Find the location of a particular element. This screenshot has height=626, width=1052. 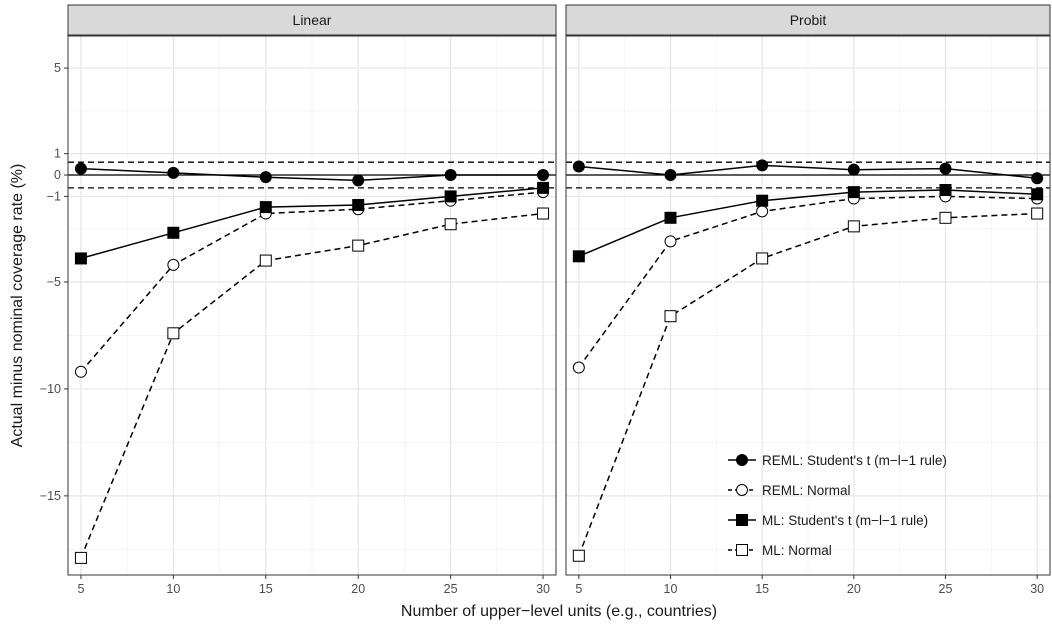

y-tick-label: 5 is located at coordinates (57, 68).